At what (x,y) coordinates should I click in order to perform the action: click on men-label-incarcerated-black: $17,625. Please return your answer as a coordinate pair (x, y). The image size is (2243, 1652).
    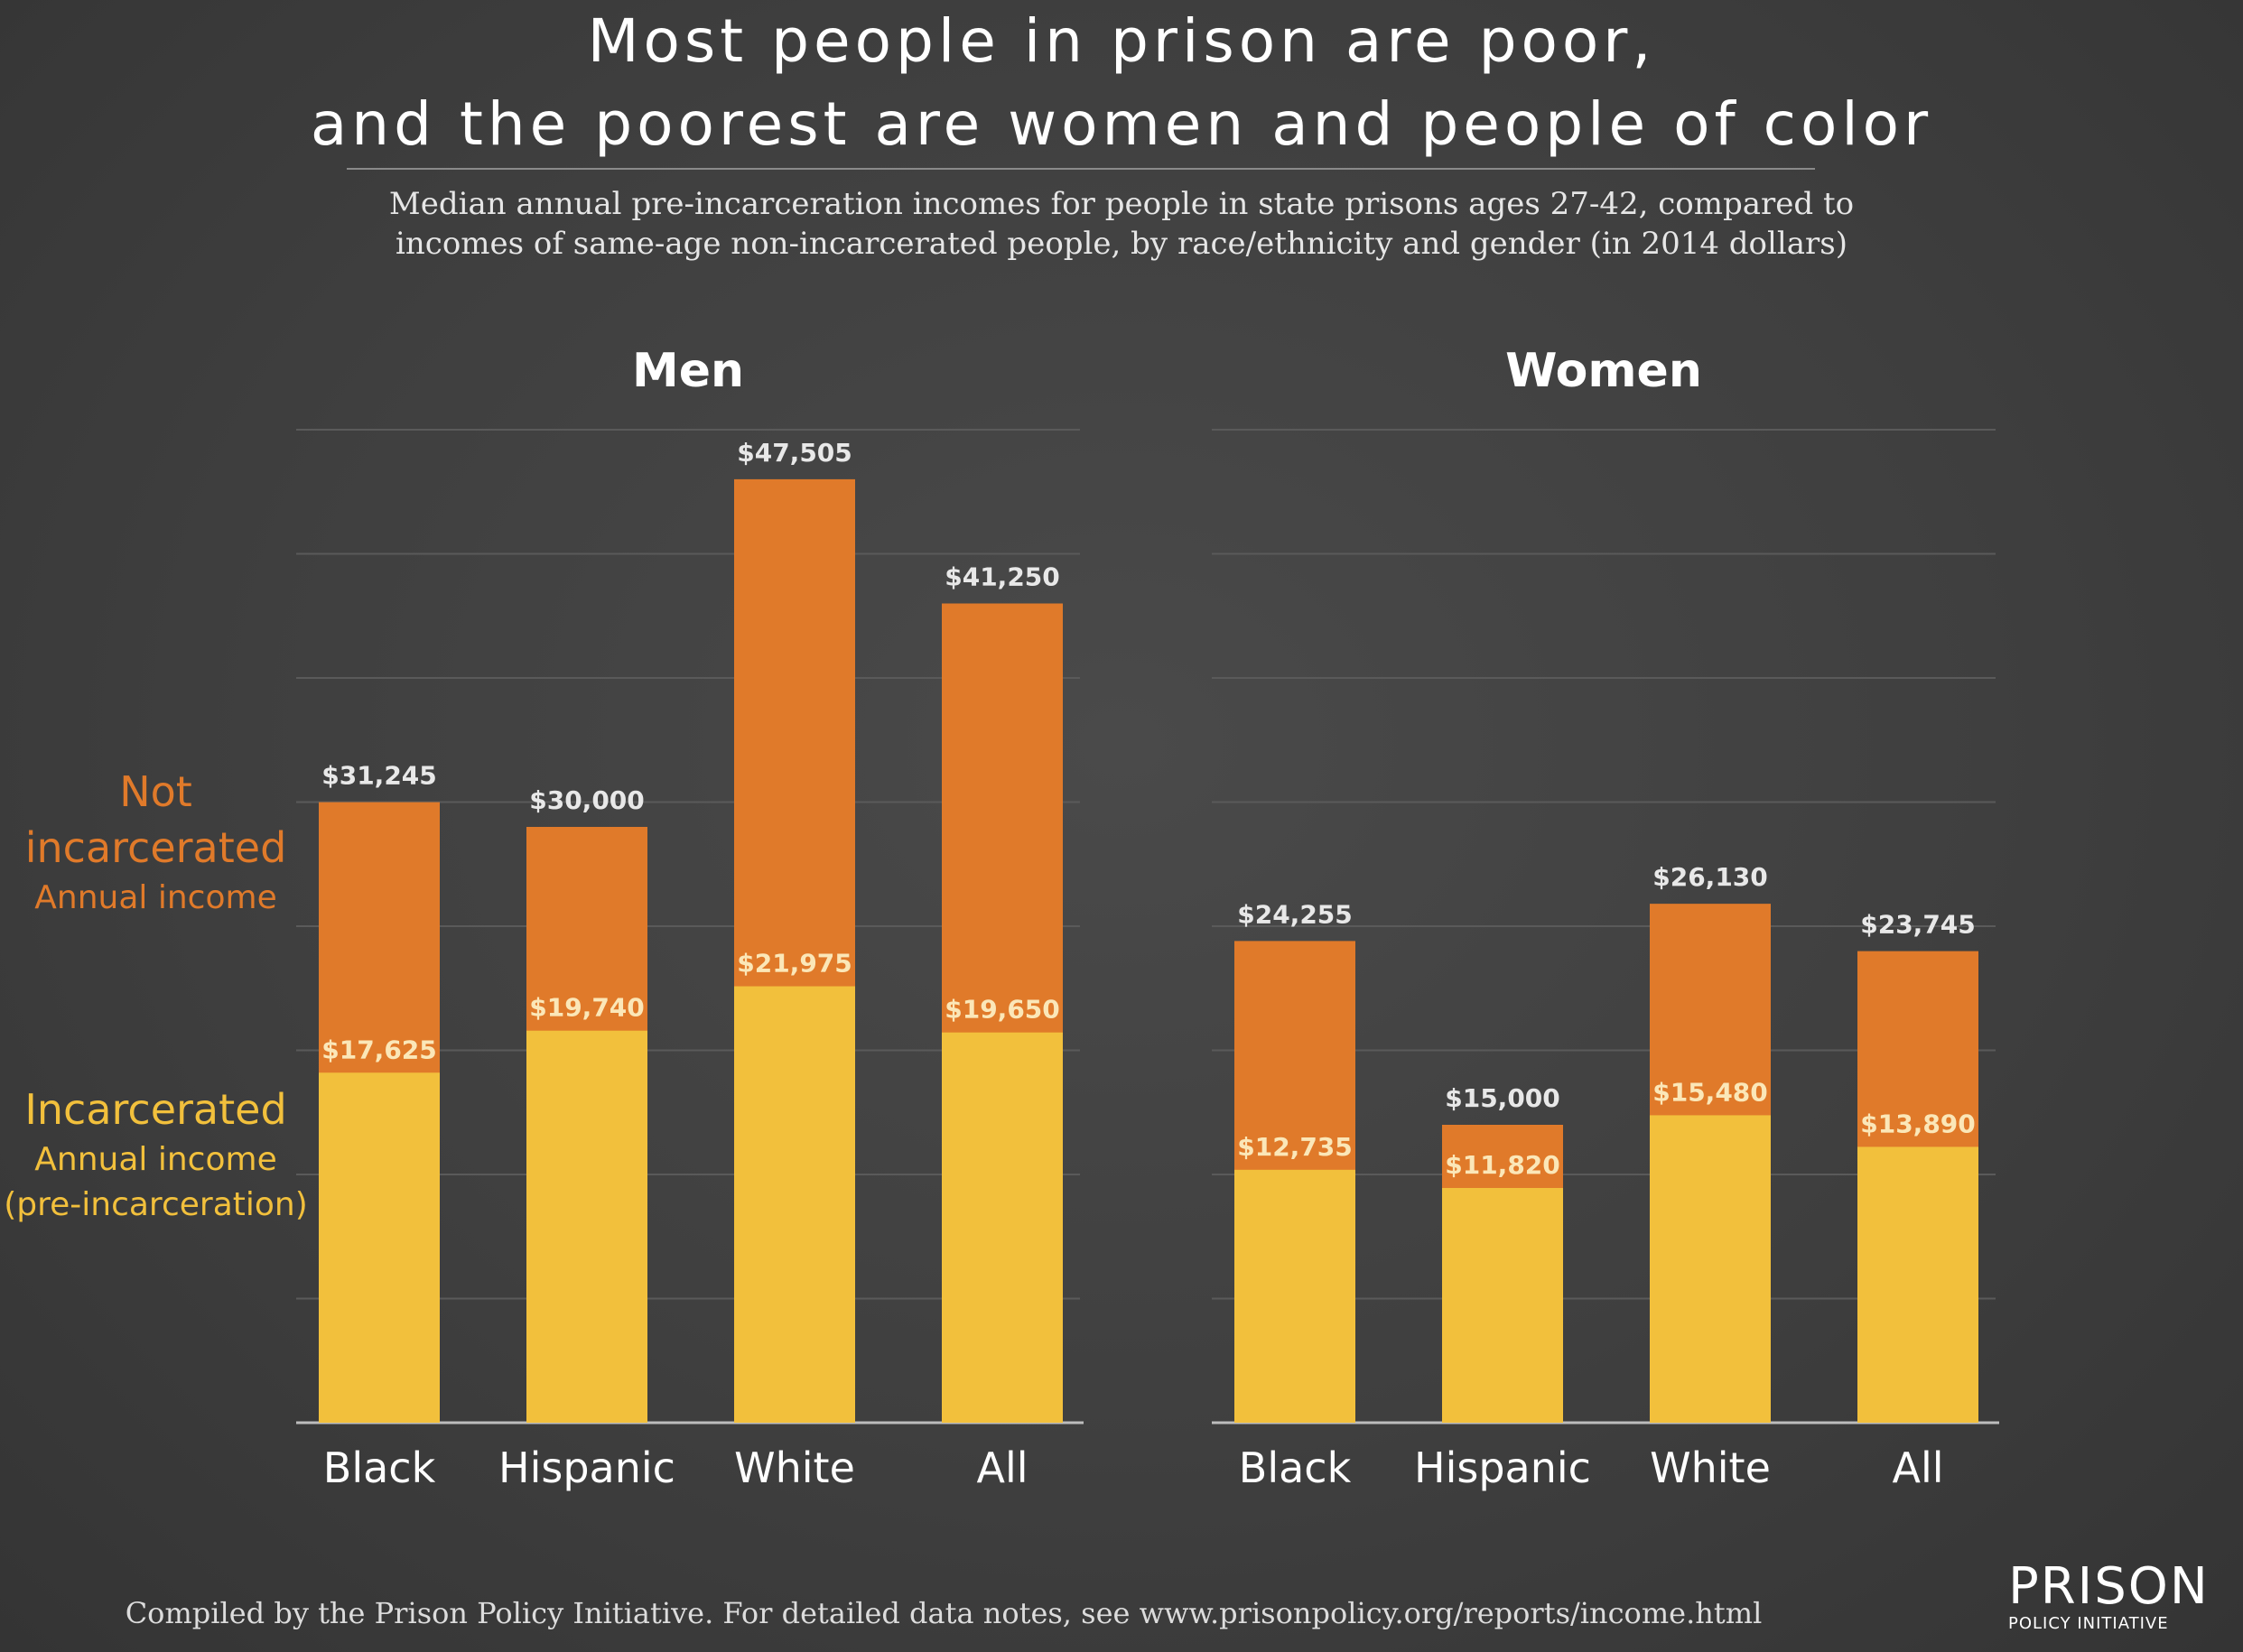
    Looking at the image, I should click on (379, 1049).